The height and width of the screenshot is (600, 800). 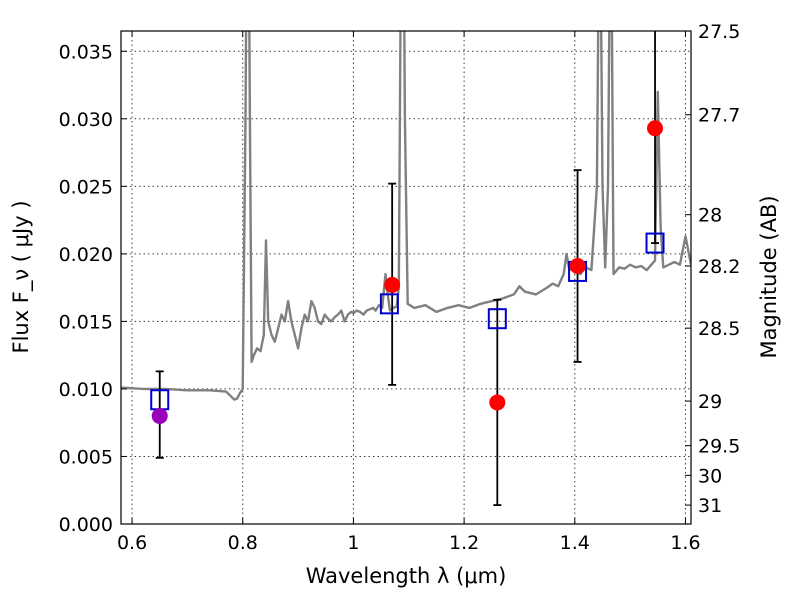 I want to click on y-tick-label: 0.015, so click(x=86, y=322).